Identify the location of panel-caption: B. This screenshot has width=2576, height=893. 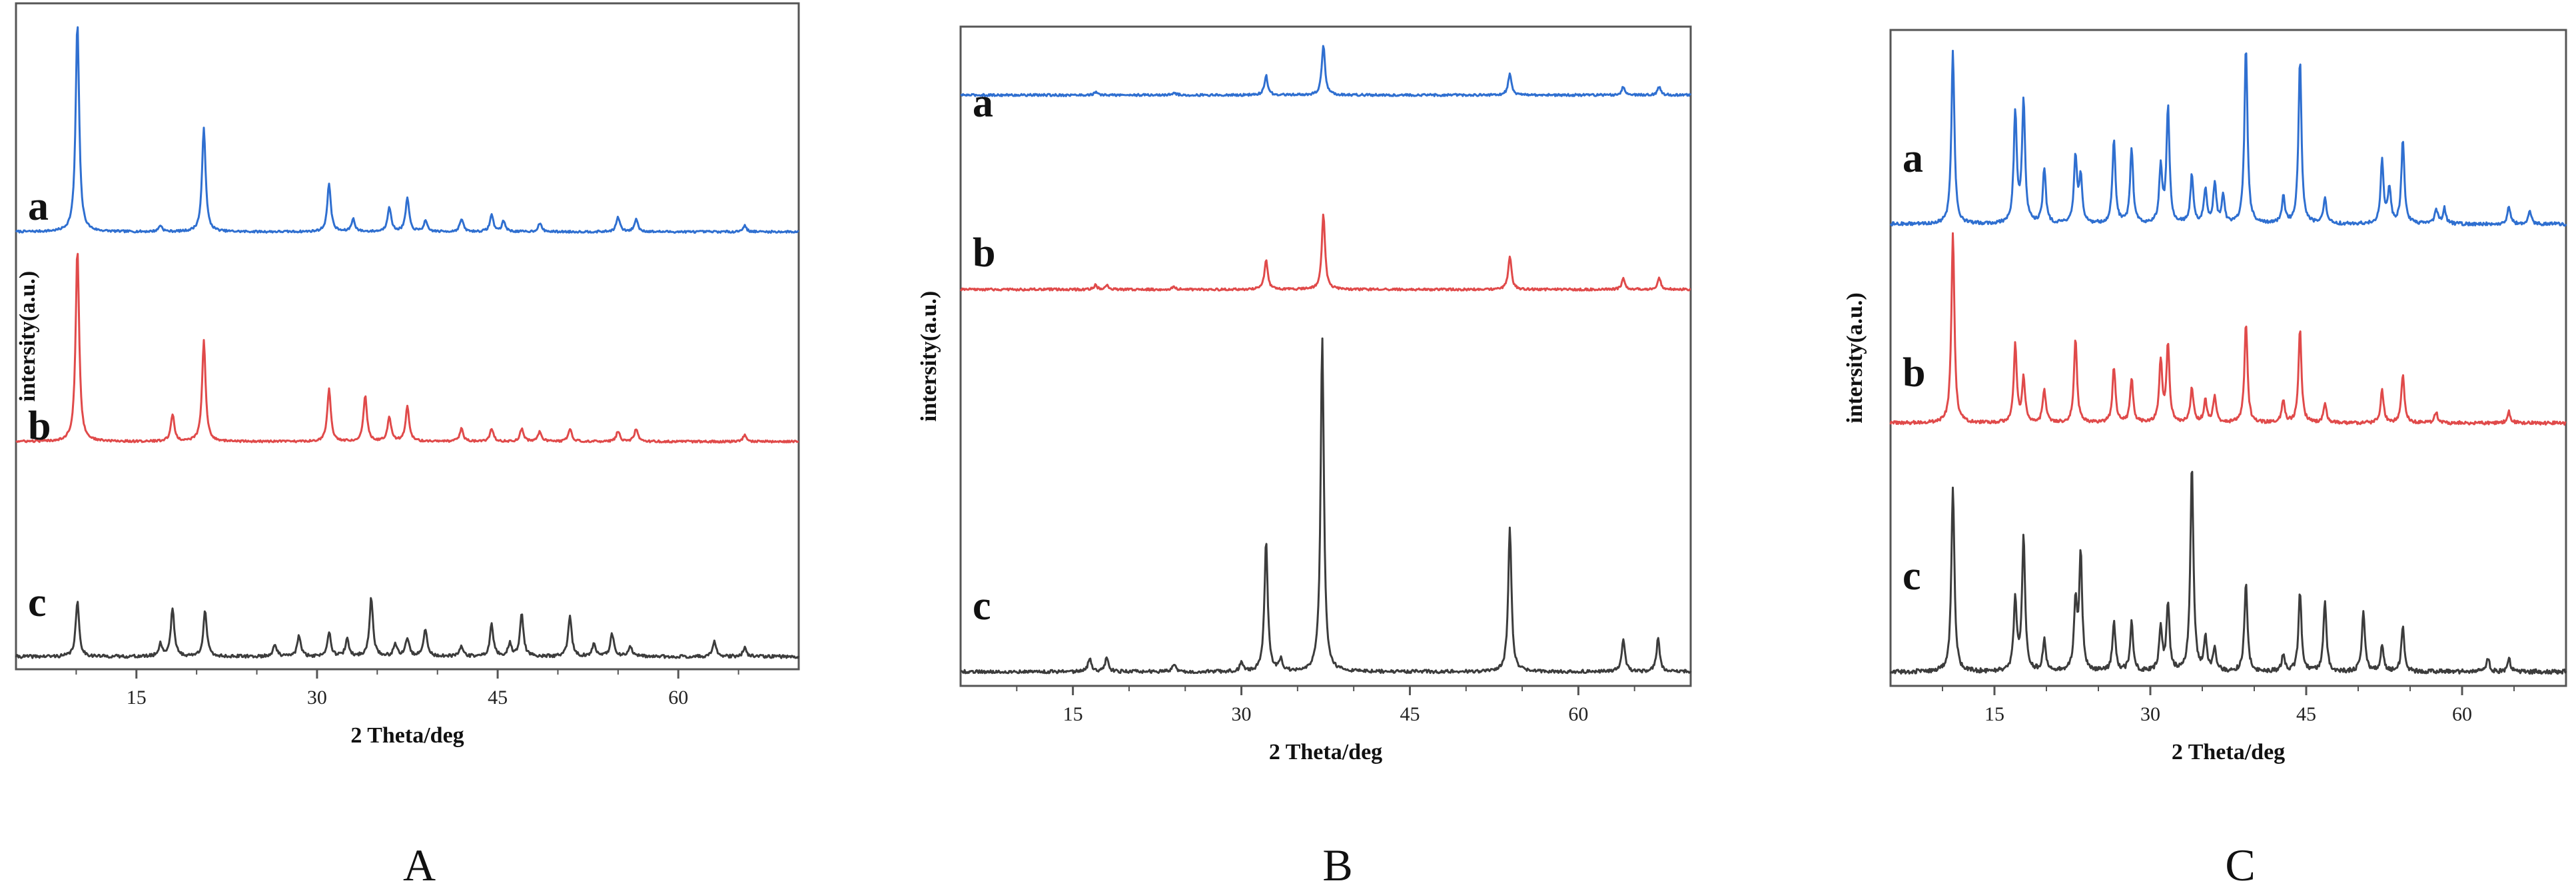
(1337, 865).